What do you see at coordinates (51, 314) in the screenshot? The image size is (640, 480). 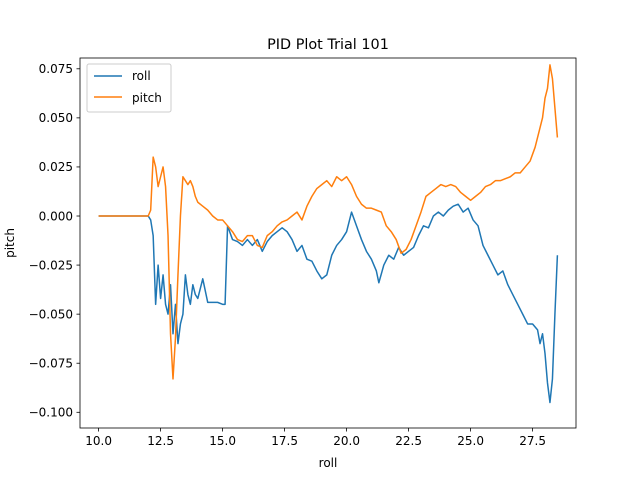 I see `y-tick-label: −0.050` at bounding box center [51, 314].